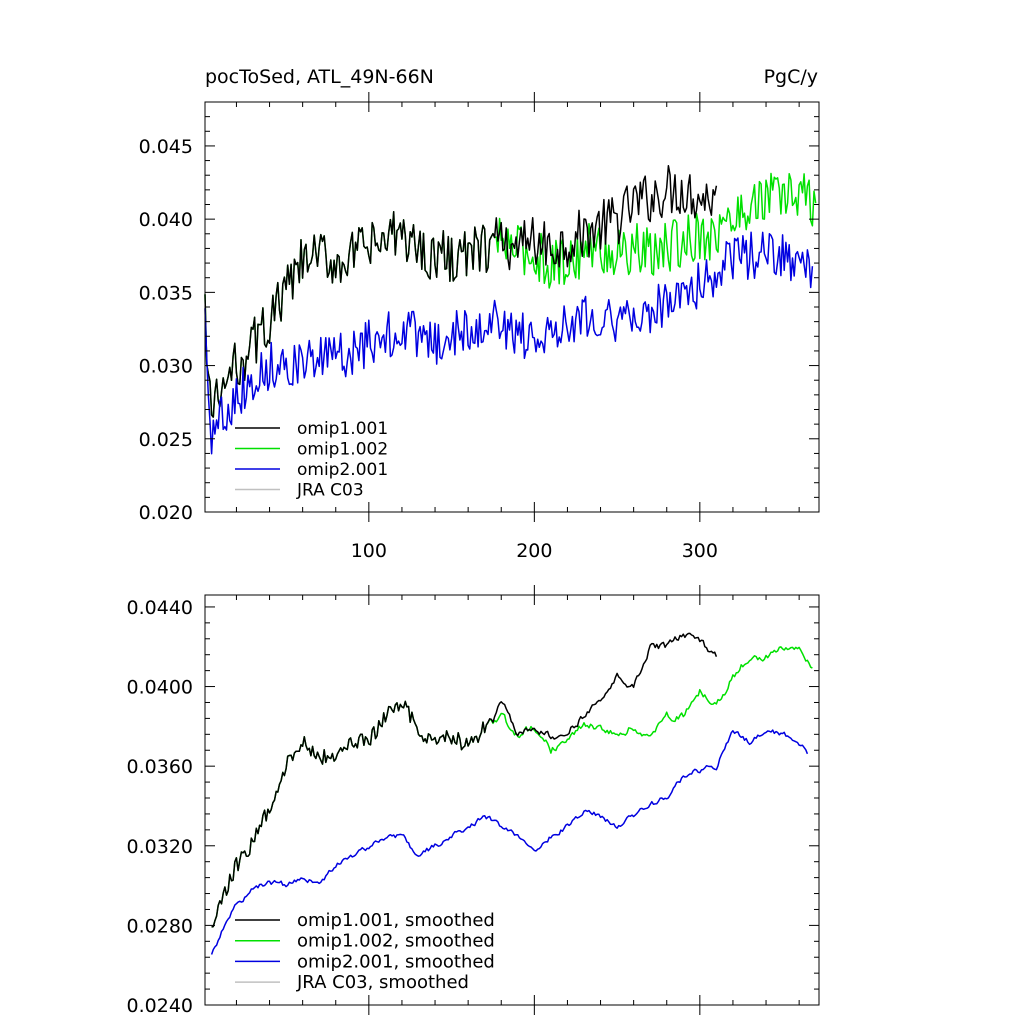 The height and width of the screenshot is (1024, 1024). I want to click on chart-title: pocToSed, ATL_49N-66N, so click(319, 77).